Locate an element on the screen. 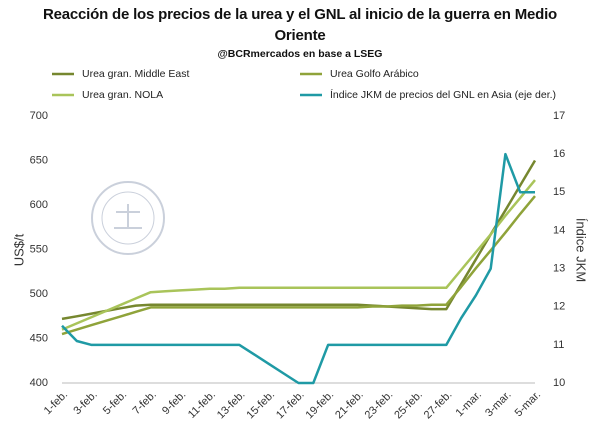 Image resolution: width=600 pixels, height=434 pixels. x-tick-label: 9-feb. is located at coordinates (174, 403).